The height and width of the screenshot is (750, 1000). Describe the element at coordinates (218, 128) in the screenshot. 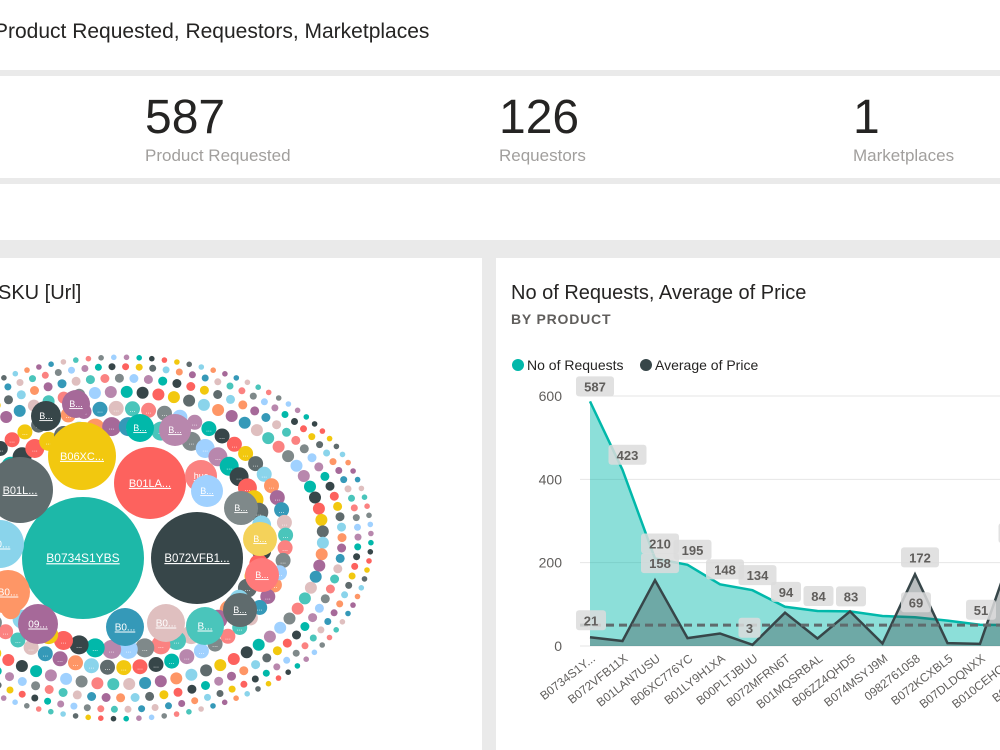

I see `kpi-product-requested: 587 Product Requested` at that location.